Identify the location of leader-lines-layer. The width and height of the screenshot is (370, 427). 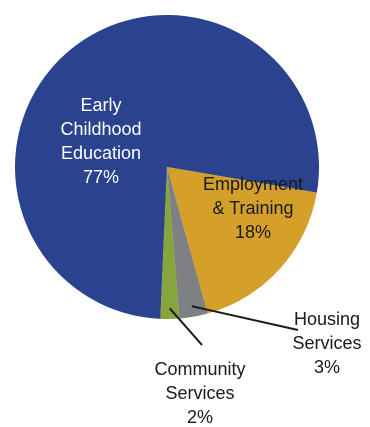
(233, 325).